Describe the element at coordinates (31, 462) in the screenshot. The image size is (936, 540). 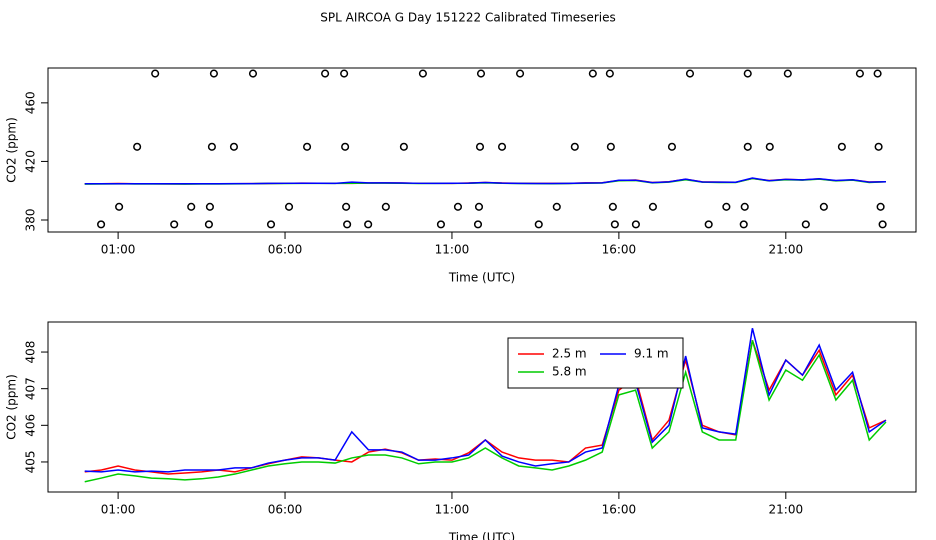
I see `y-tick-label: 405` at that location.